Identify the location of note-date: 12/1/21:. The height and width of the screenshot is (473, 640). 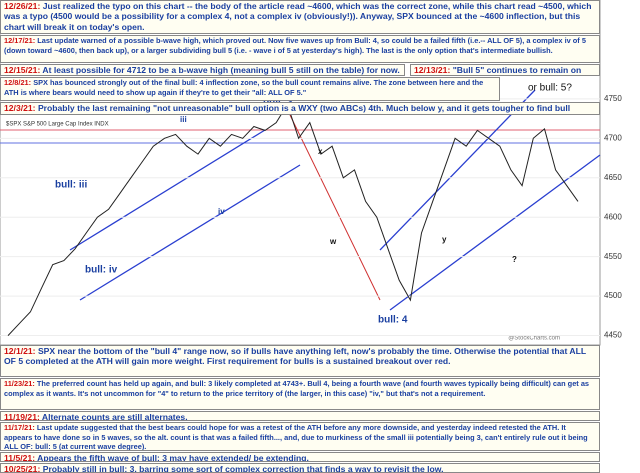
(20, 351).